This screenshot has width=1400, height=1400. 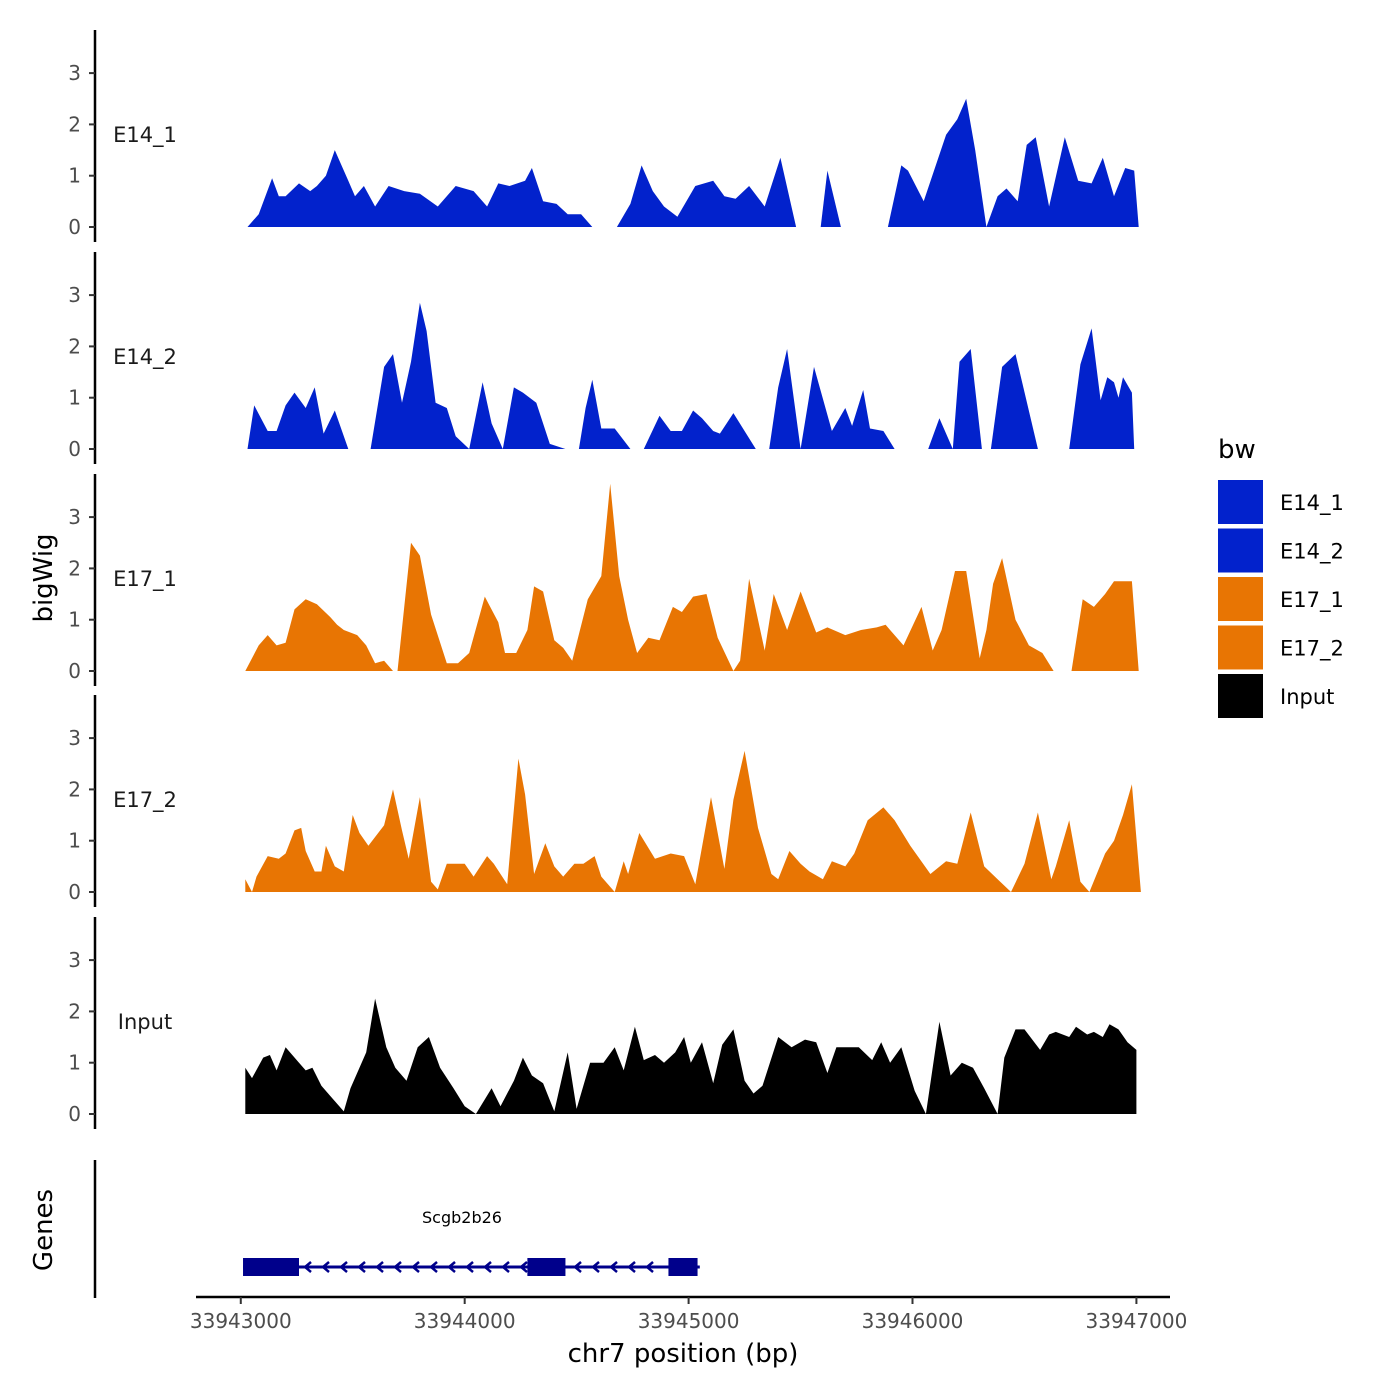 I want to click on x-tick-label: 33947000, so click(x=1137, y=1321).